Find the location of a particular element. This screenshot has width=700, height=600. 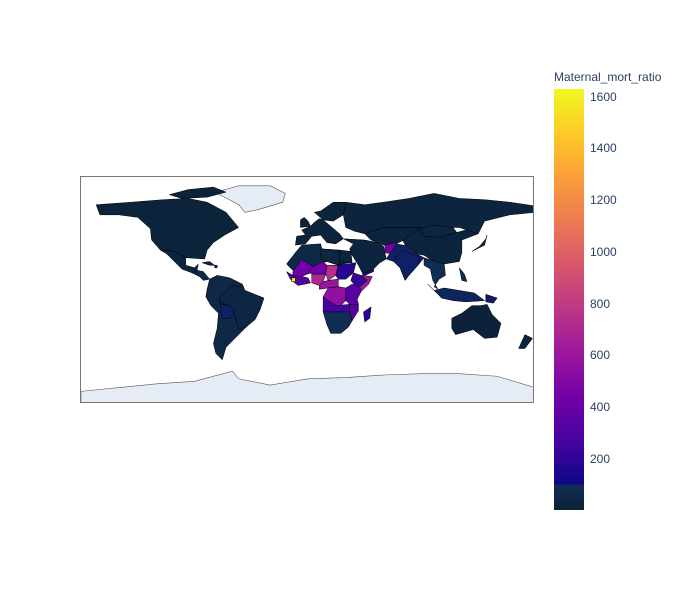

country-yemen is located at coordinates (367, 272).